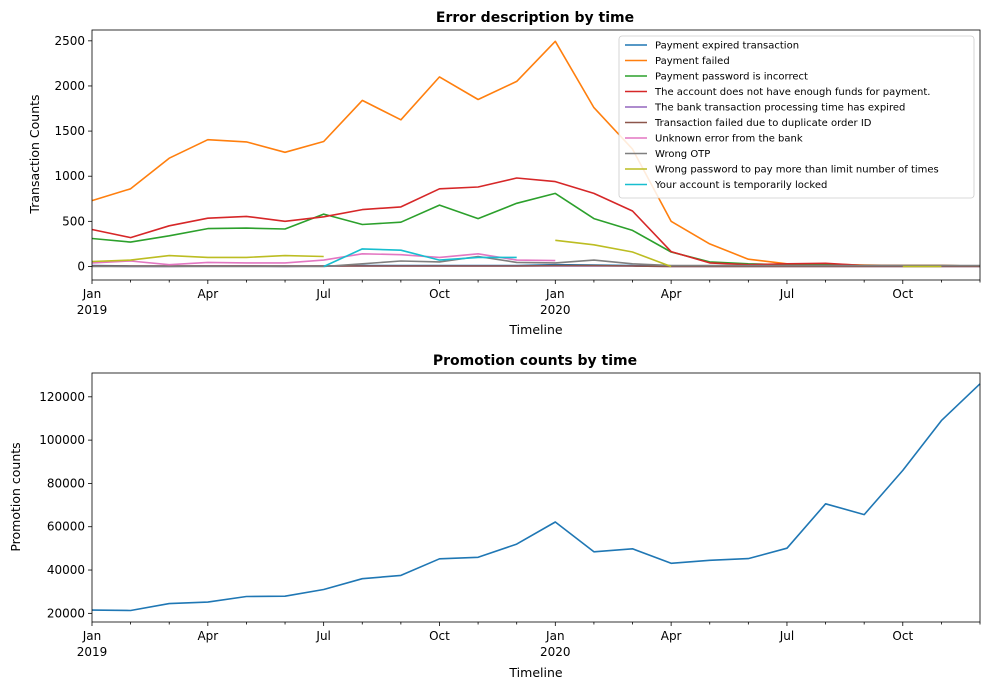 Image resolution: width=989 pixels, height=690 pixels. I want to click on legend-label: Your account is temporarily locked, so click(740, 185).